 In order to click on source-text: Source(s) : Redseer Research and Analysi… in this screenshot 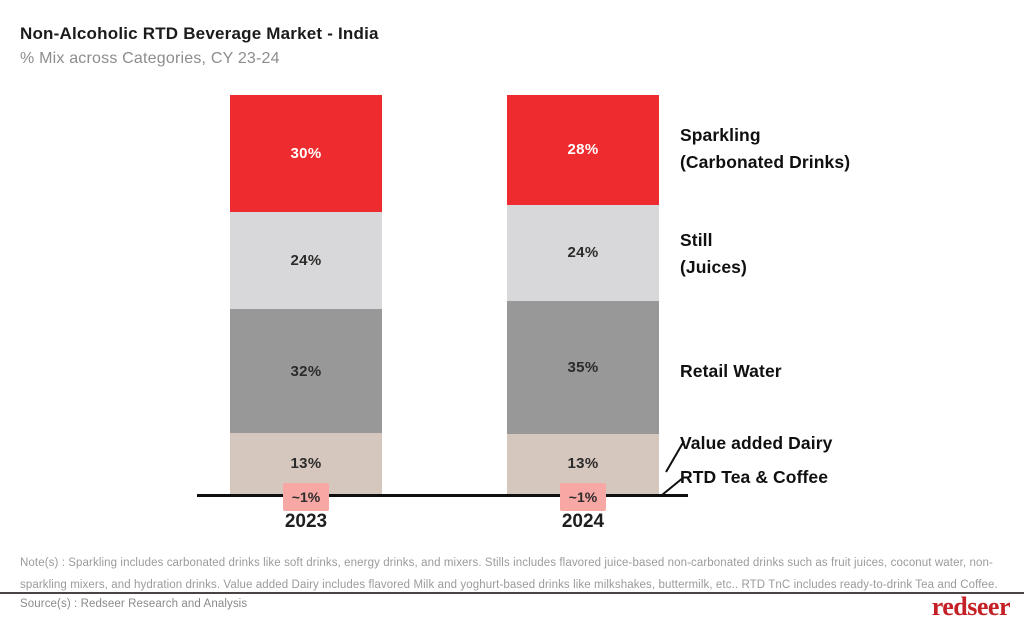, I will do `click(134, 604)`.